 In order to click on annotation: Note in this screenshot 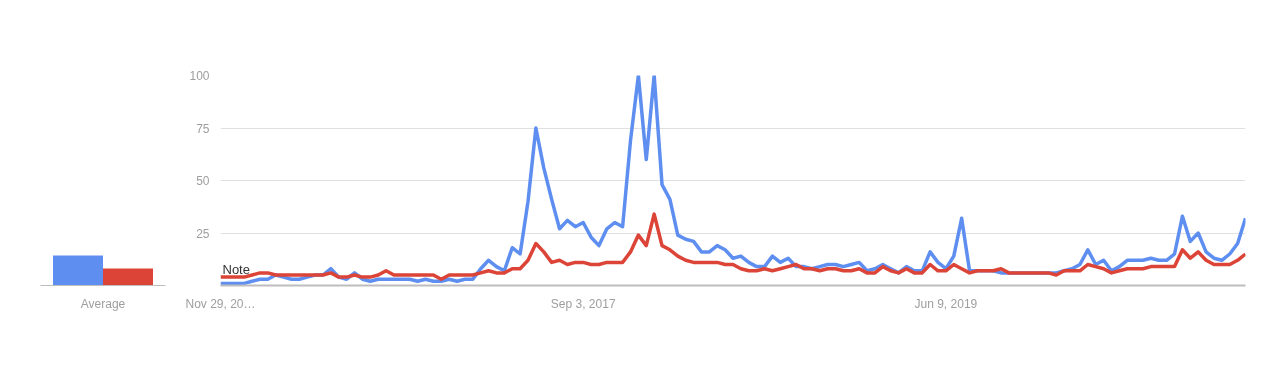, I will do `click(236, 270)`.